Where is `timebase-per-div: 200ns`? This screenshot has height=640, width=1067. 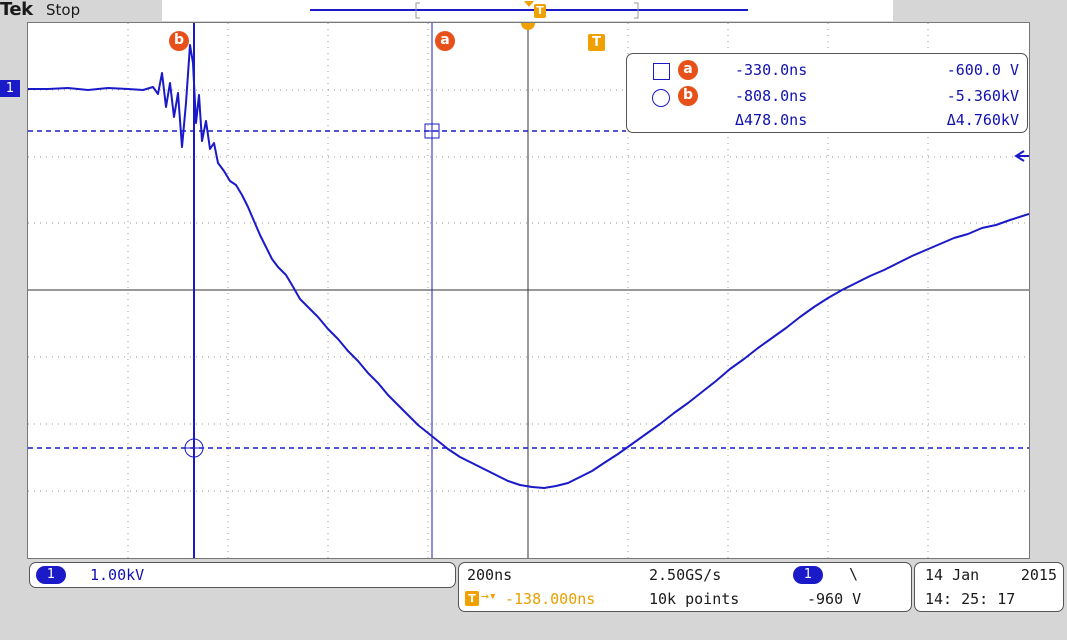
timebase-per-div: 200ns is located at coordinates (490, 575).